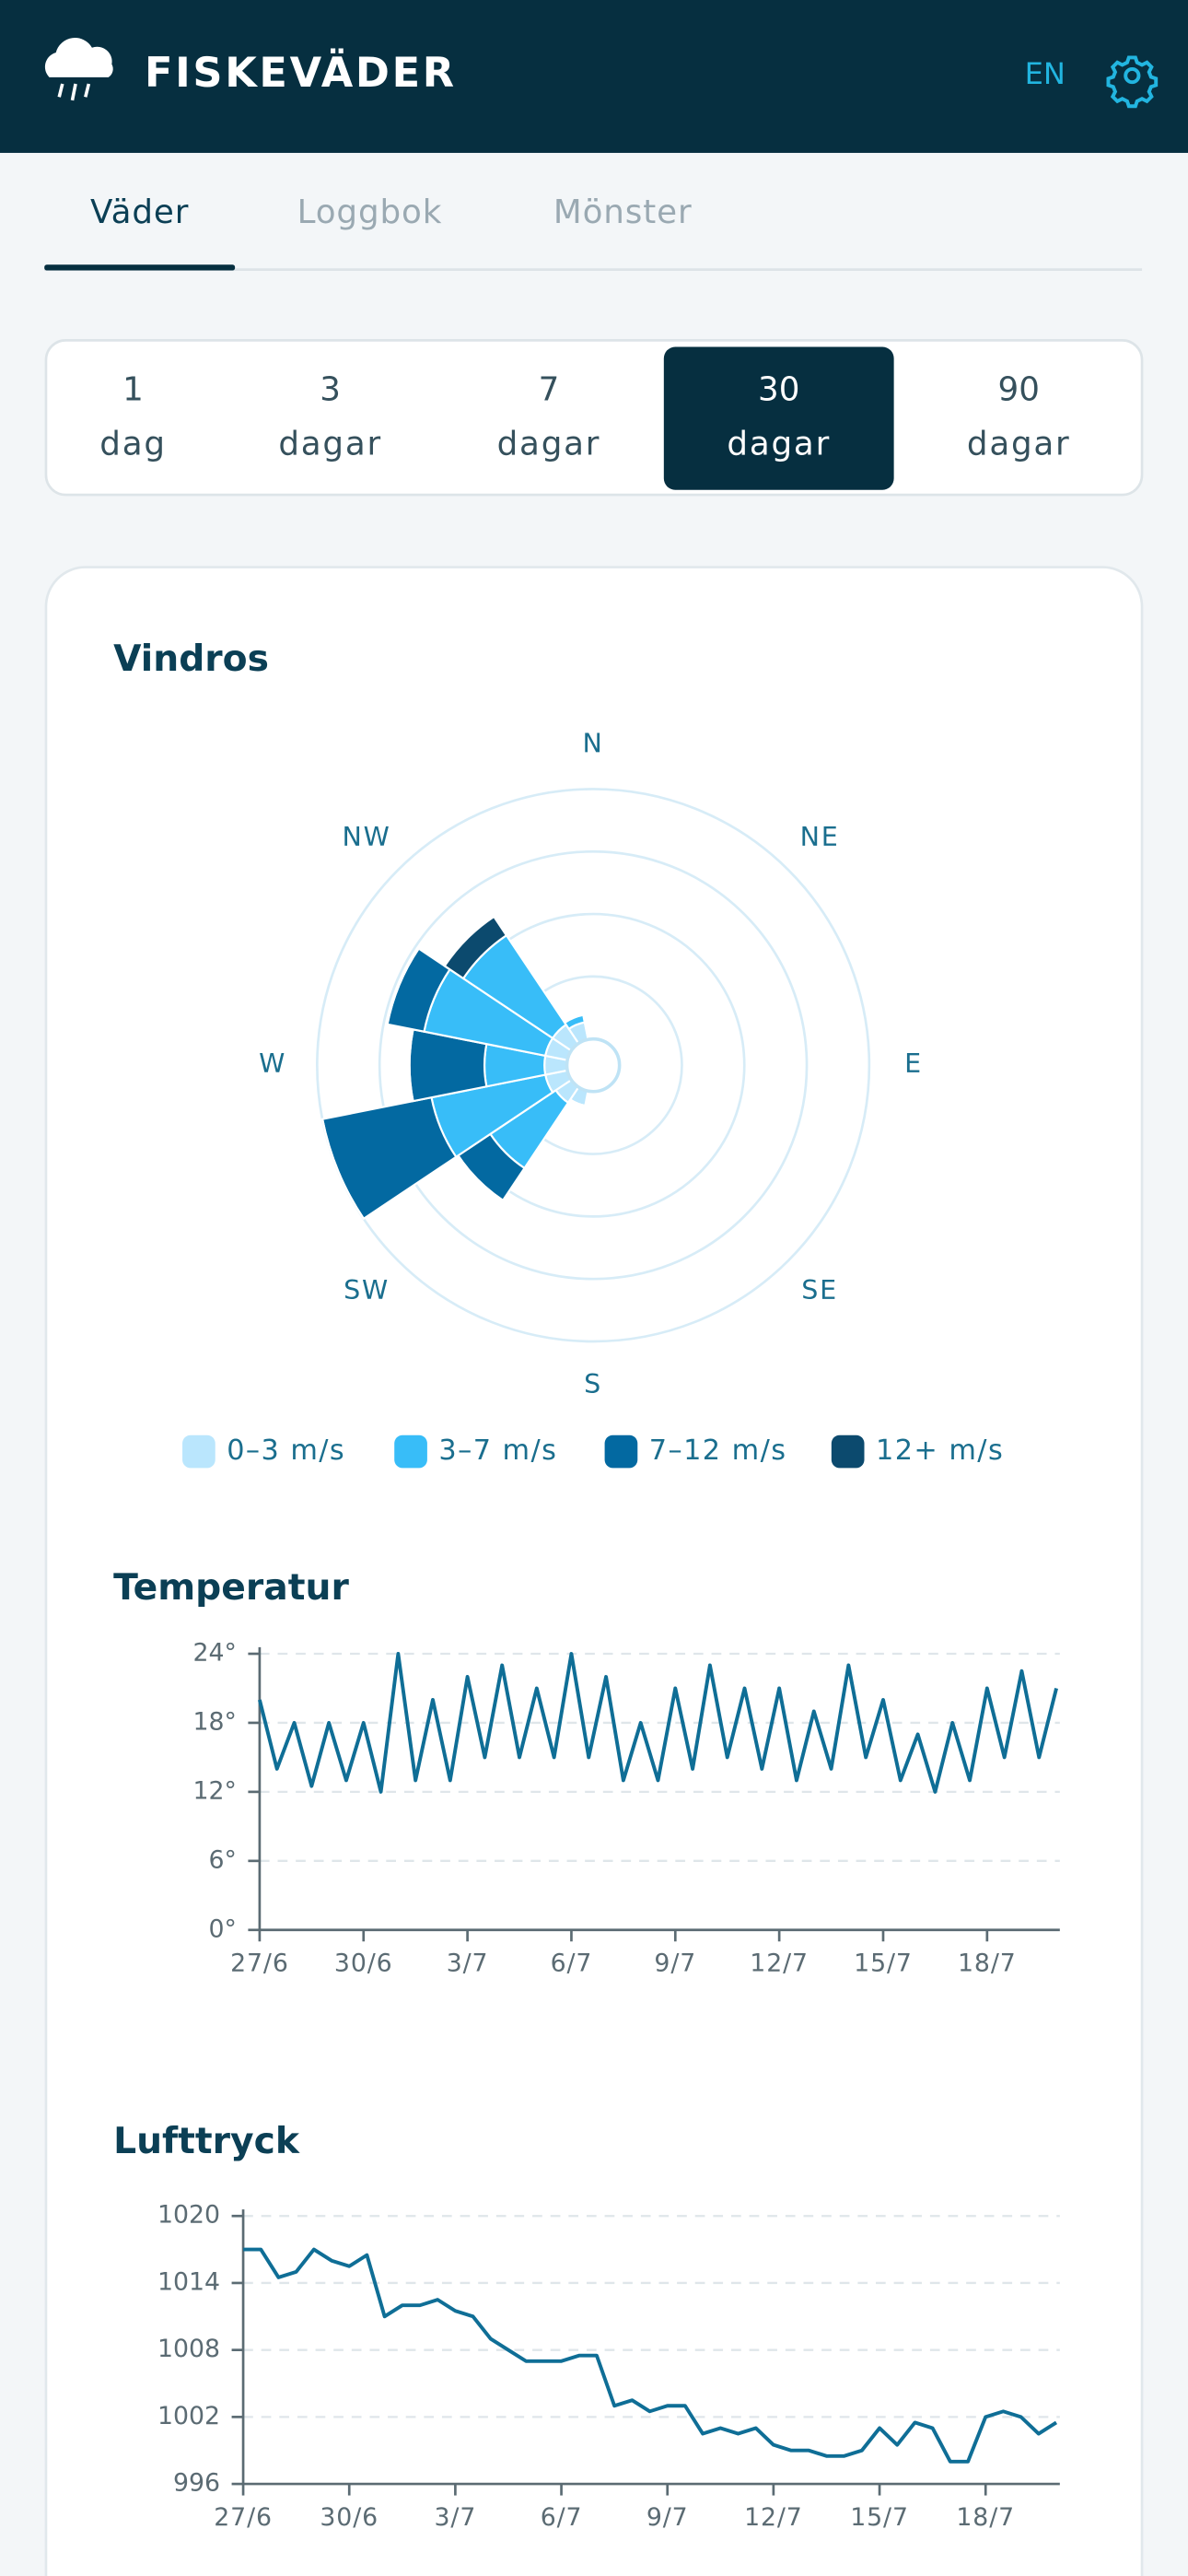  Describe the element at coordinates (593, 743) in the screenshot. I see `direction-label: N` at that location.